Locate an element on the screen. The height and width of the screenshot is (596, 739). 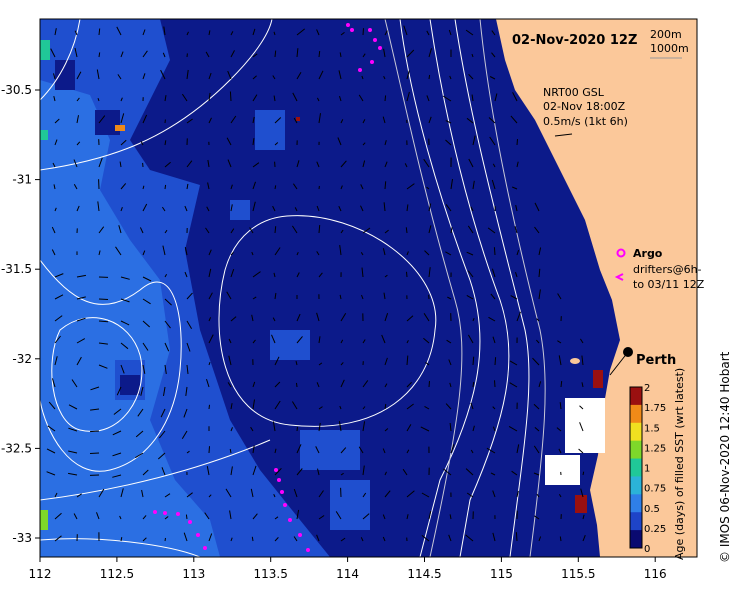
model-label: NRT00 GSL is located at coordinates (574, 92).